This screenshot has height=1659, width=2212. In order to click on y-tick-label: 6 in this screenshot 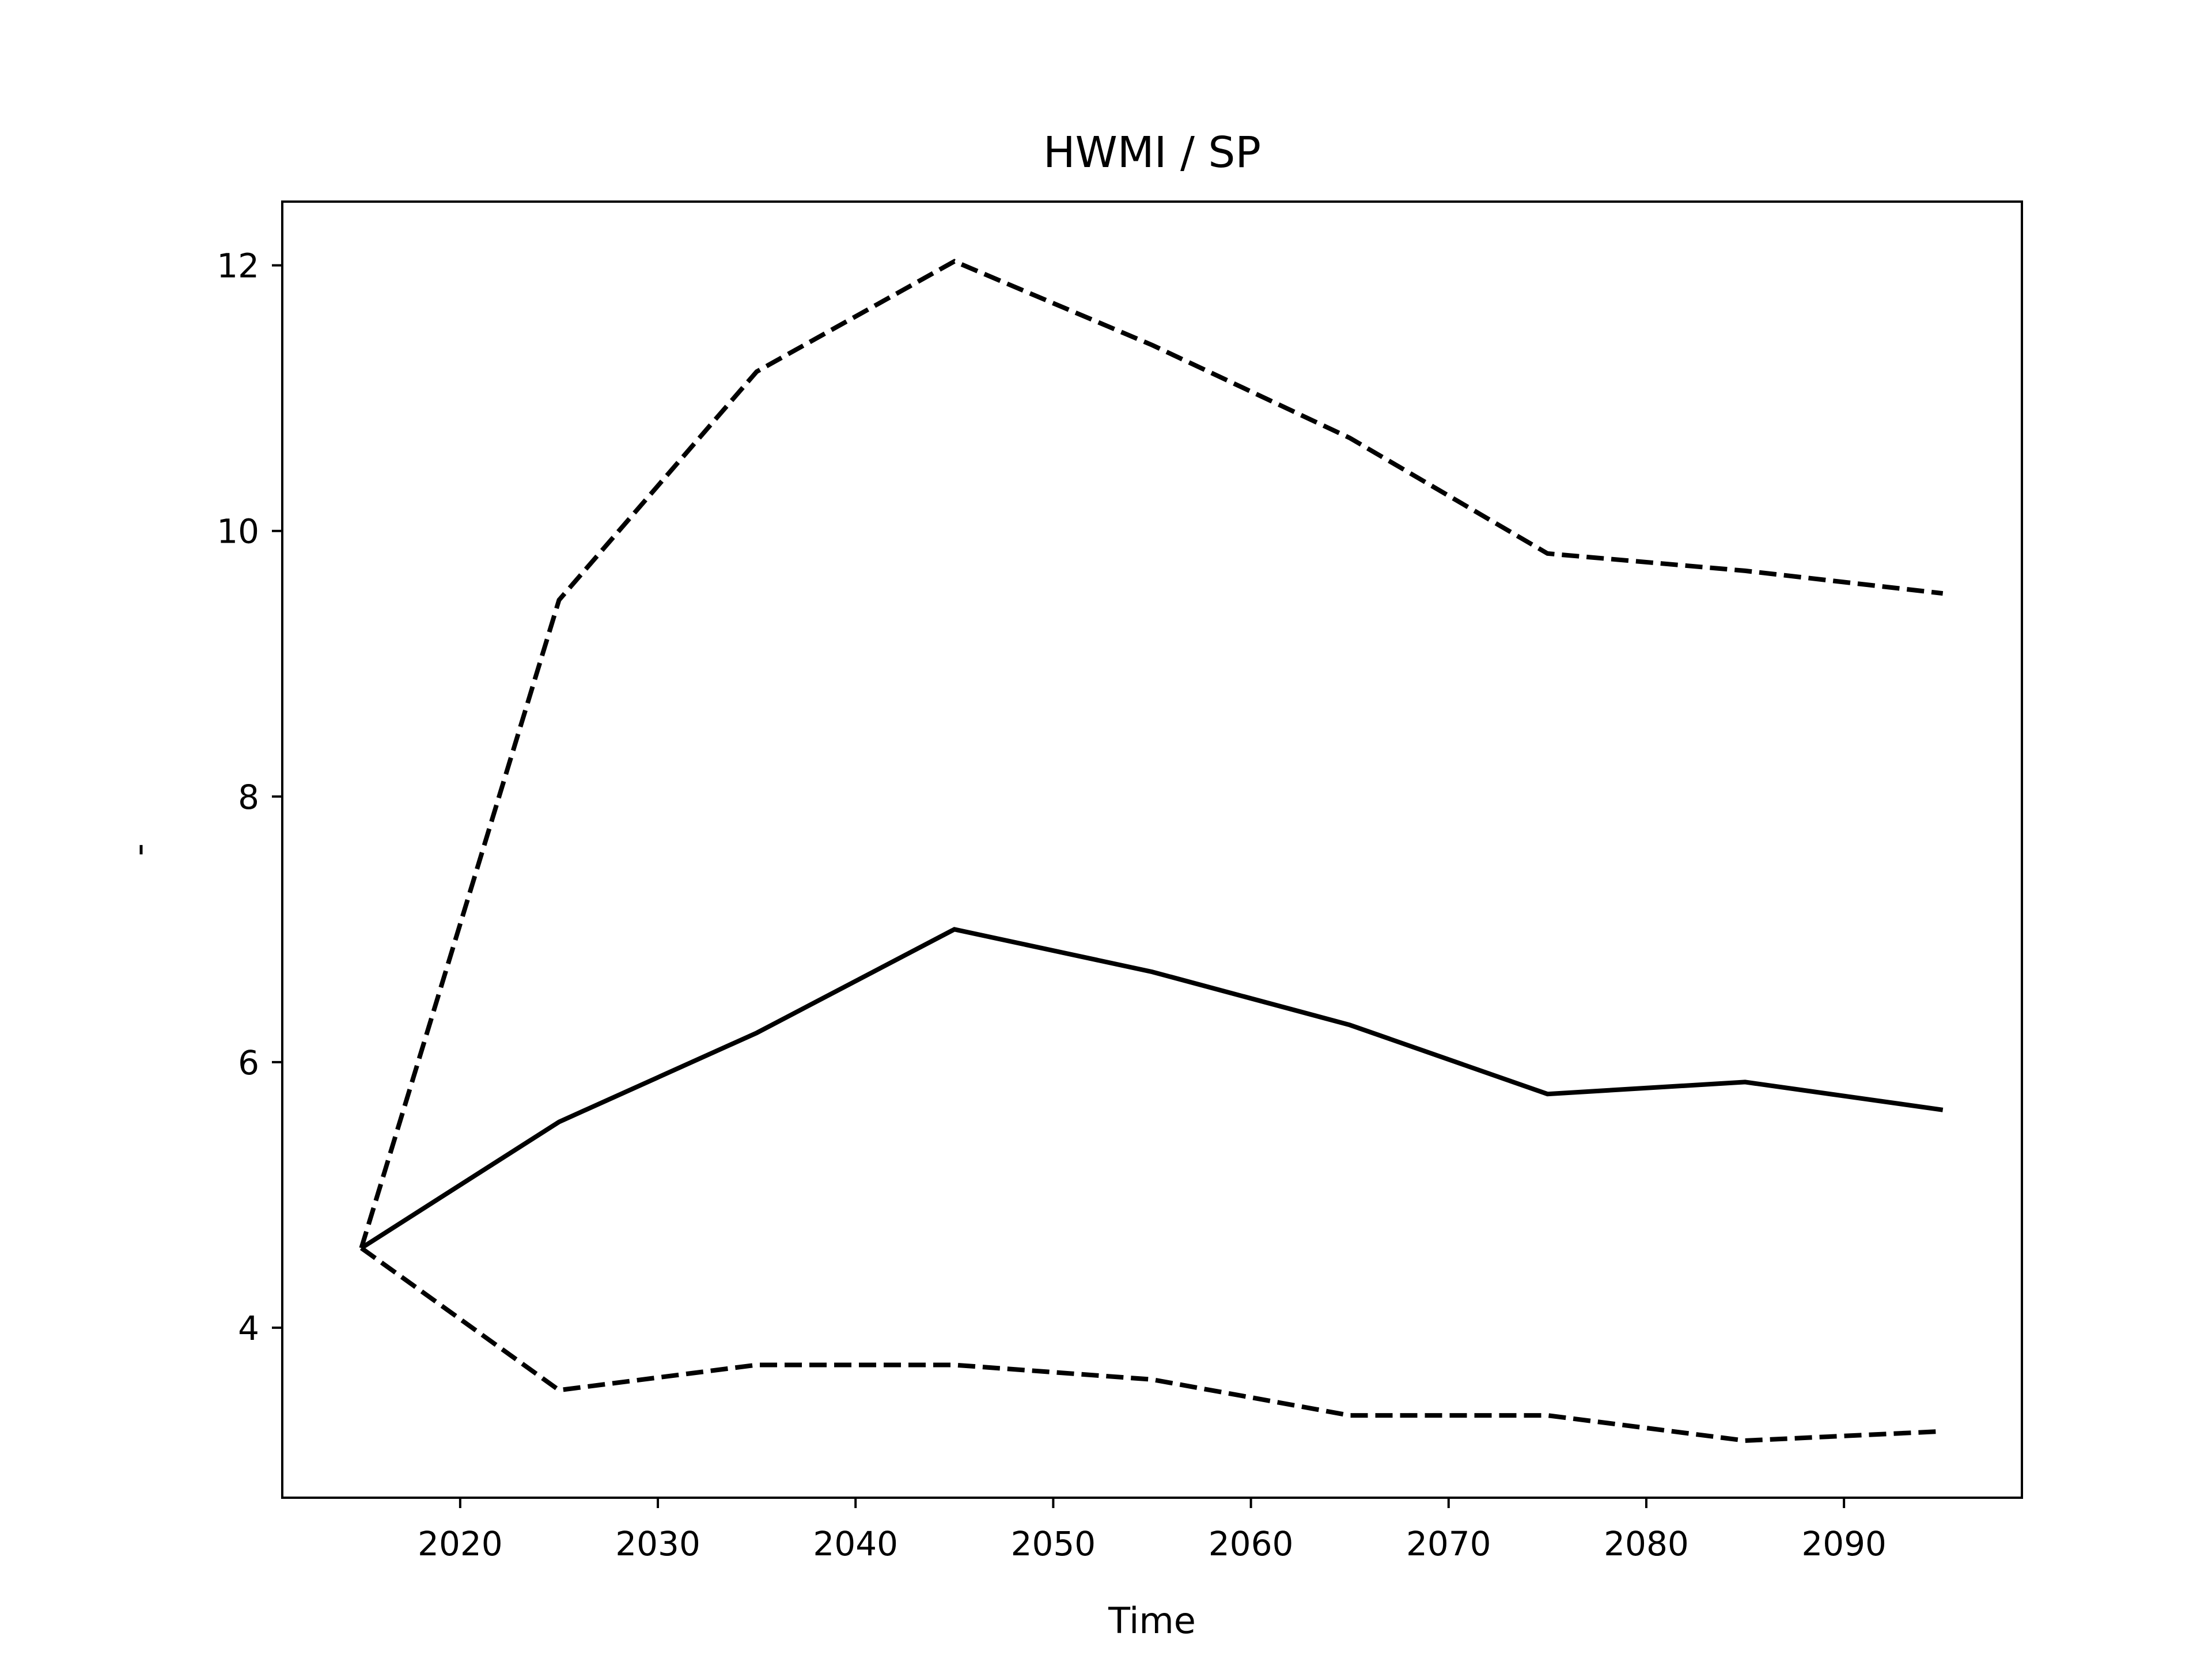, I will do `click(248, 1062)`.